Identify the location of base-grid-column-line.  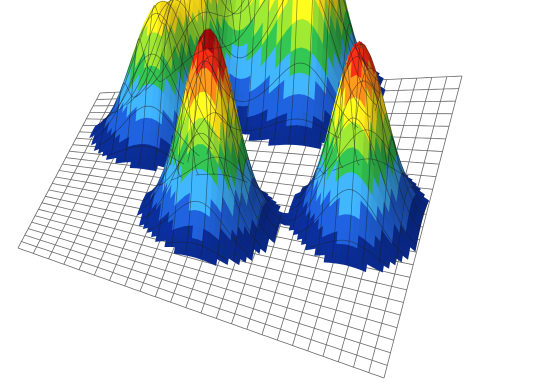
(423, 227).